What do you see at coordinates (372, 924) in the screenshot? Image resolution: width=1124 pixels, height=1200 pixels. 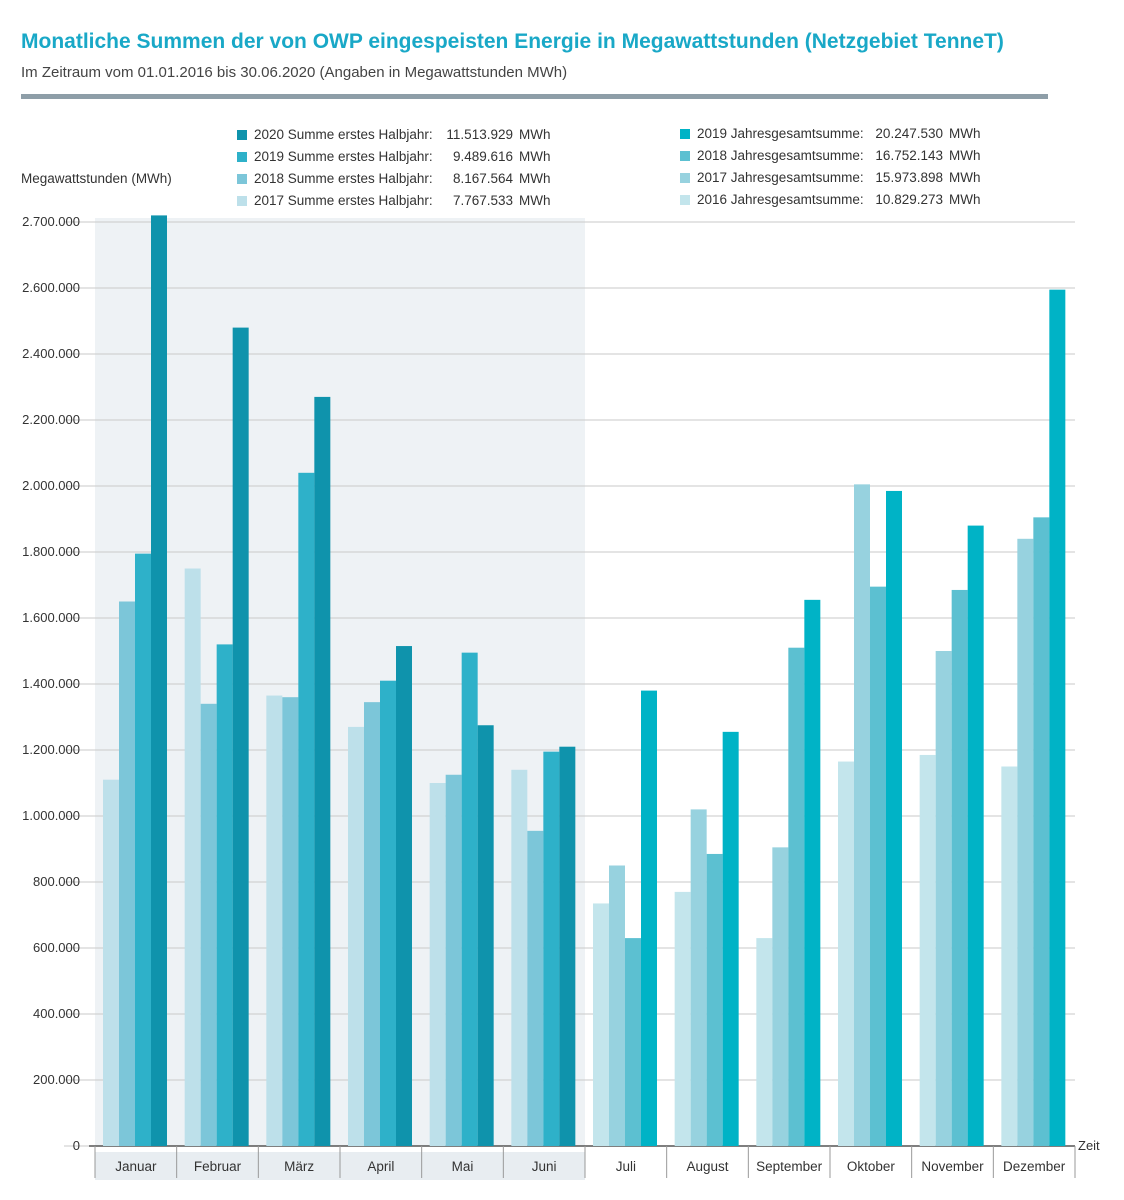 I see `bar-2018-April` at bounding box center [372, 924].